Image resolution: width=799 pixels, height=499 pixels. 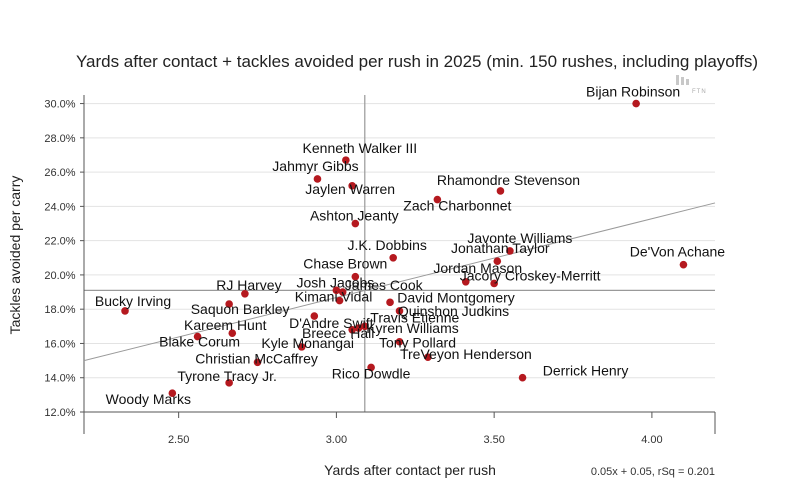 I want to click on point-label: D'Andre Swift, so click(x=331, y=323).